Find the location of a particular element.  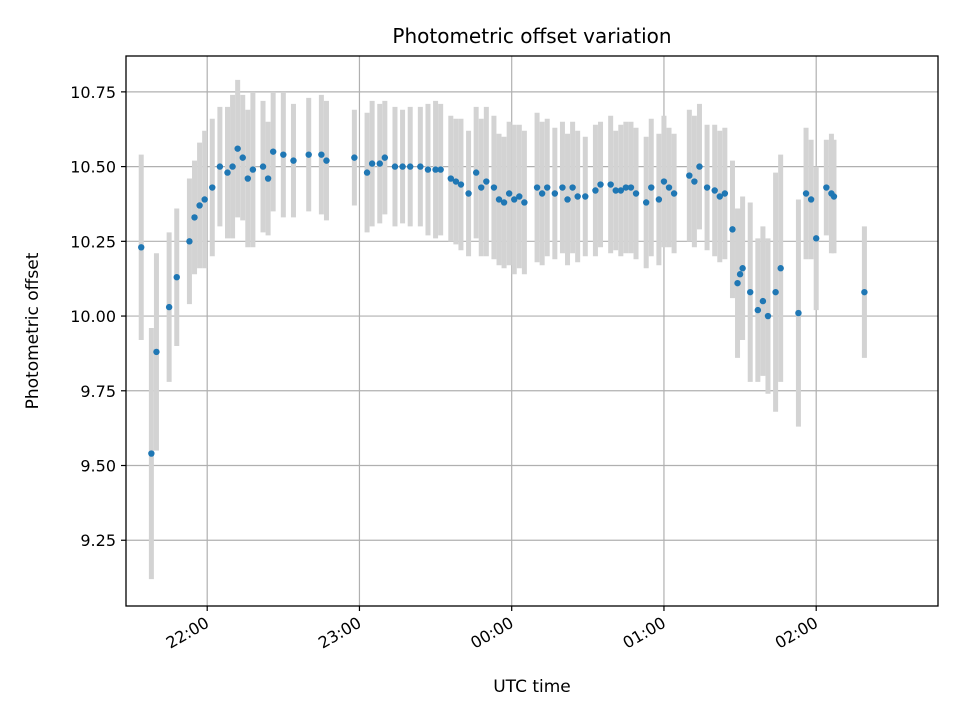

y-tick-label: 10.75 is located at coordinates (93, 92).